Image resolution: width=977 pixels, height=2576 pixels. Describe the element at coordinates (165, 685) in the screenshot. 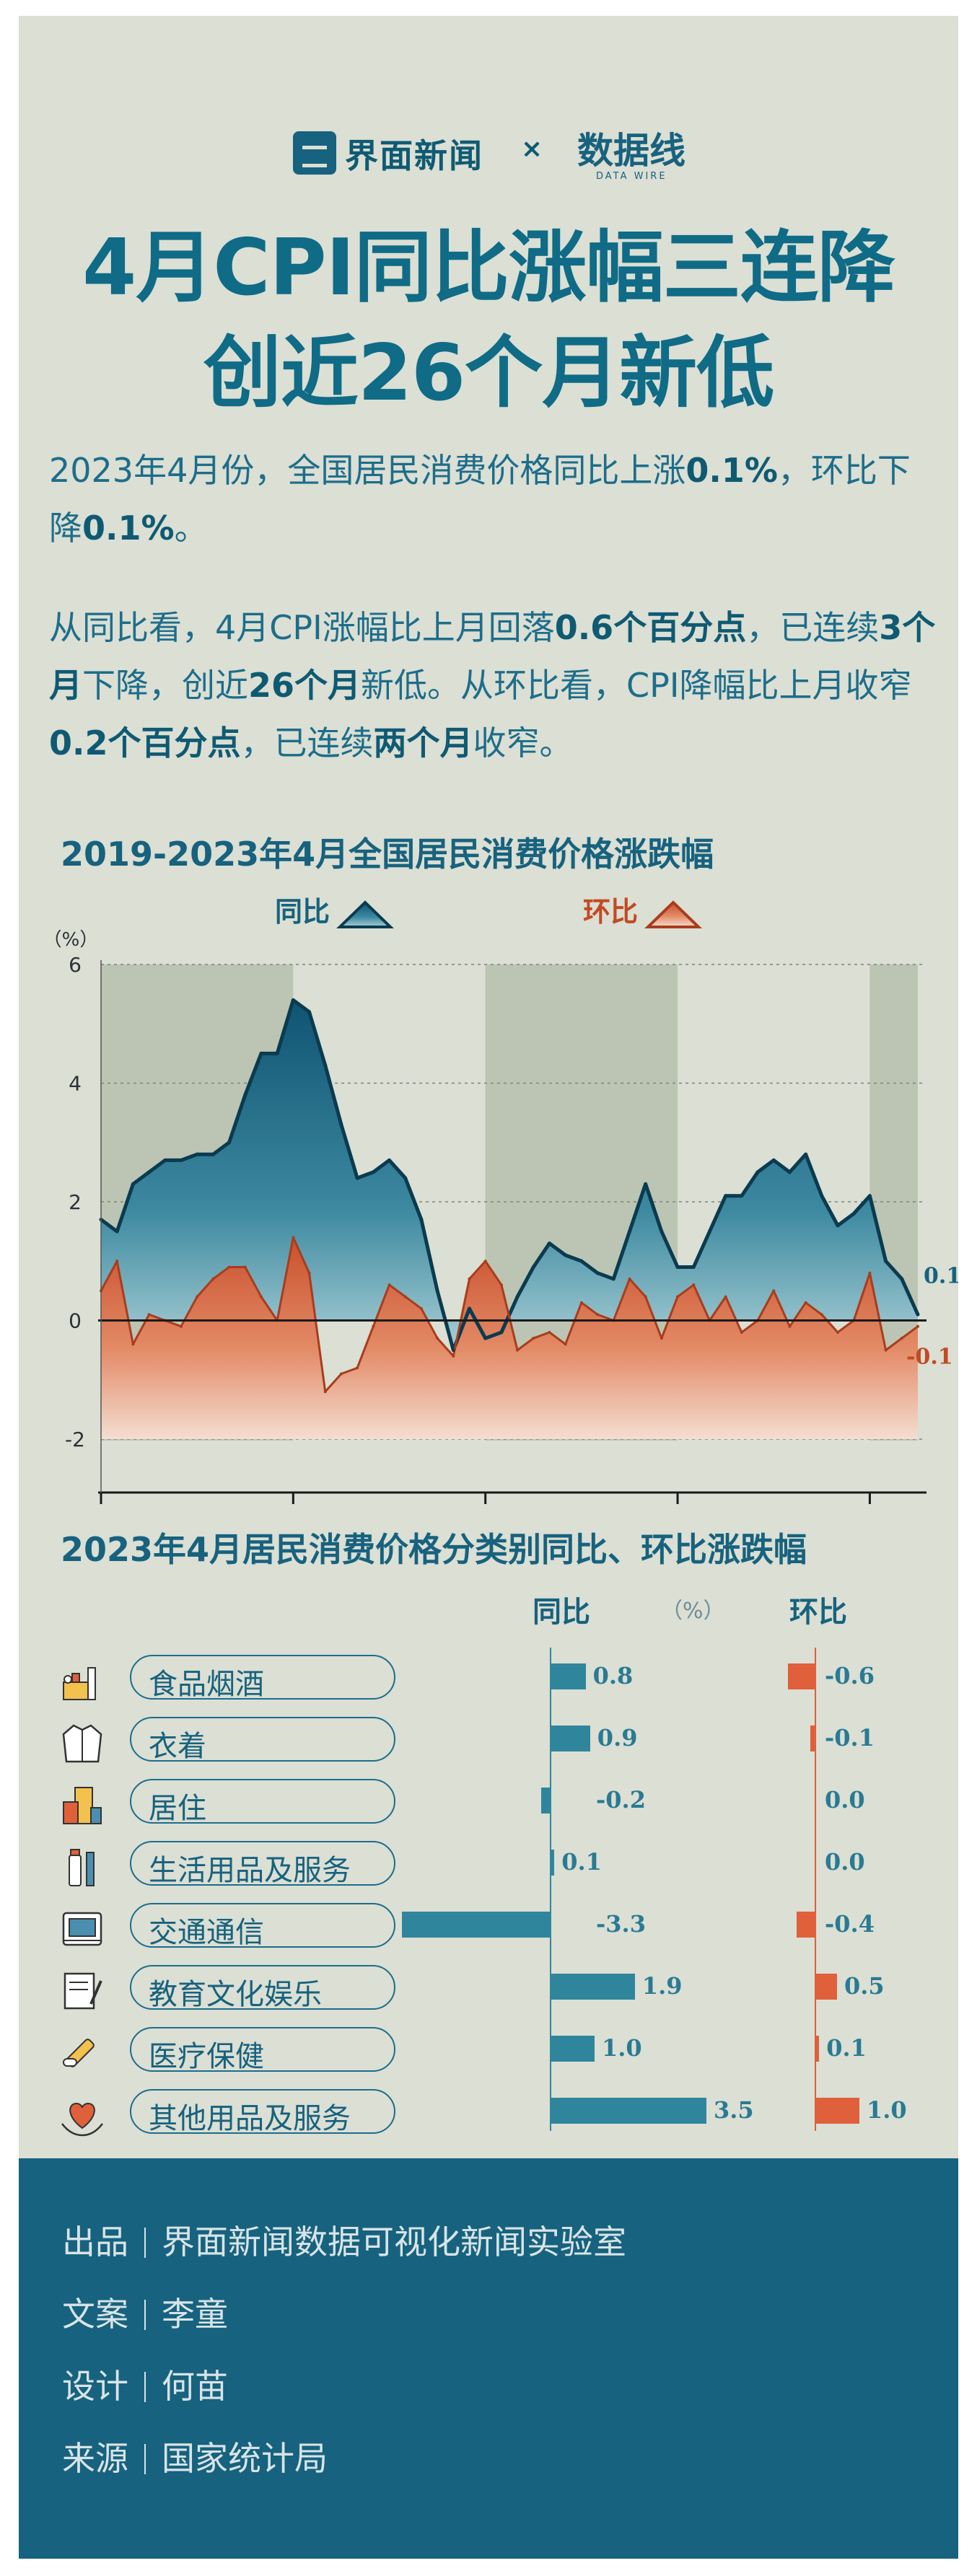

I see `p2-run-4: 下降，创近` at that location.